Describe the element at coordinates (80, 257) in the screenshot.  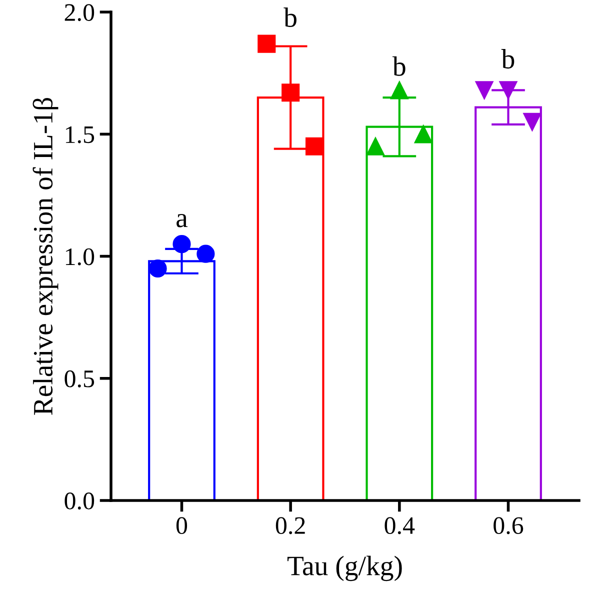
I see `y-tick-label: 1.0` at that location.